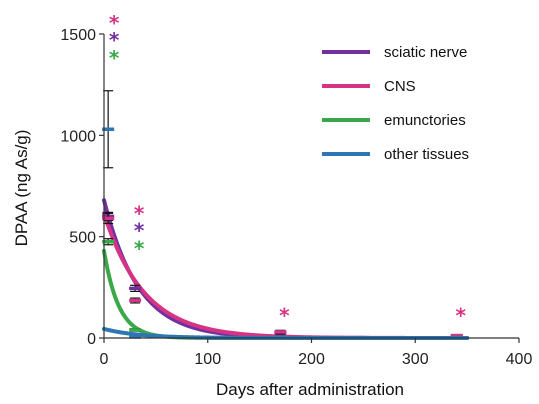  What do you see at coordinates (425, 120) in the screenshot?
I see `legend-label: emunctories` at bounding box center [425, 120].